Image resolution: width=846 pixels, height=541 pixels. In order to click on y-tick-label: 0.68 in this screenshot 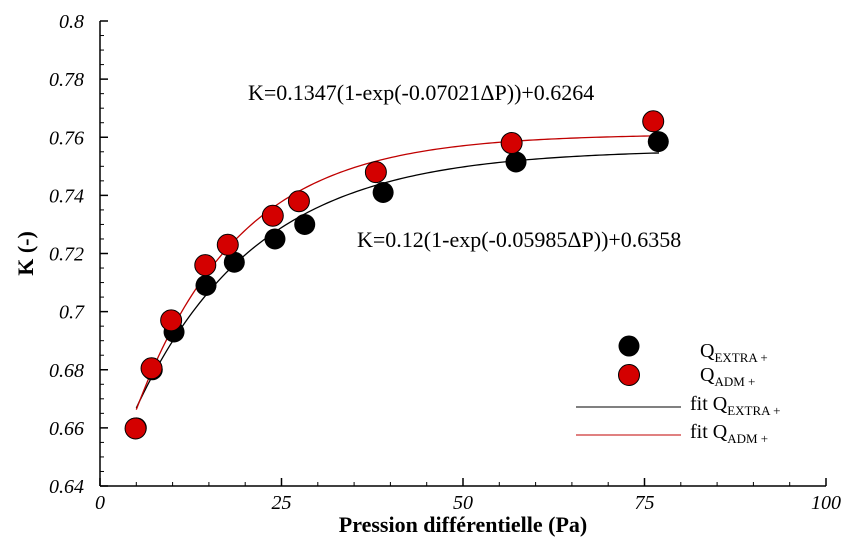, I will do `click(66, 371)`.